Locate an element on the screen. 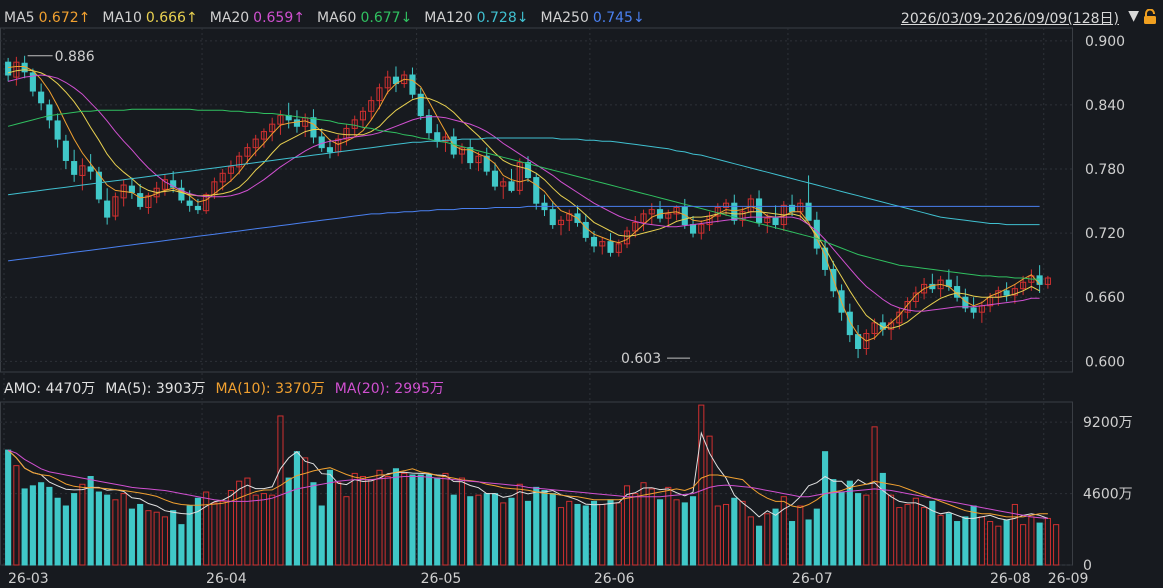  lock-icon is located at coordinates (1150, 18).